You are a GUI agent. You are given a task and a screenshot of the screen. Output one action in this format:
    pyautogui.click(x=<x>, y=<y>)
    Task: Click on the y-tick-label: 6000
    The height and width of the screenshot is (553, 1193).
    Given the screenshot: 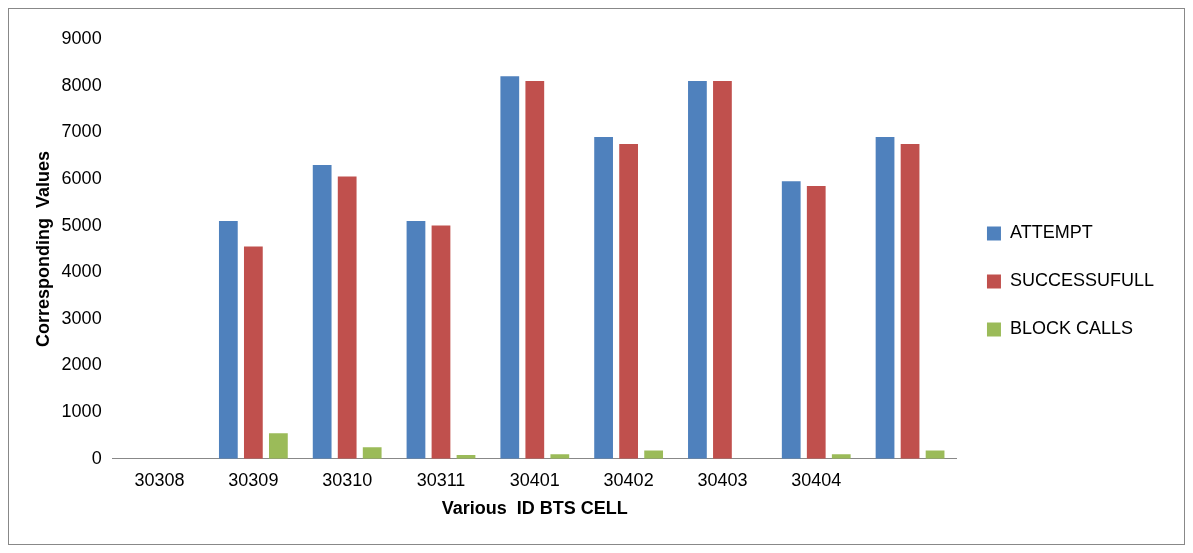 What is the action you would take?
    pyautogui.click(x=81, y=177)
    